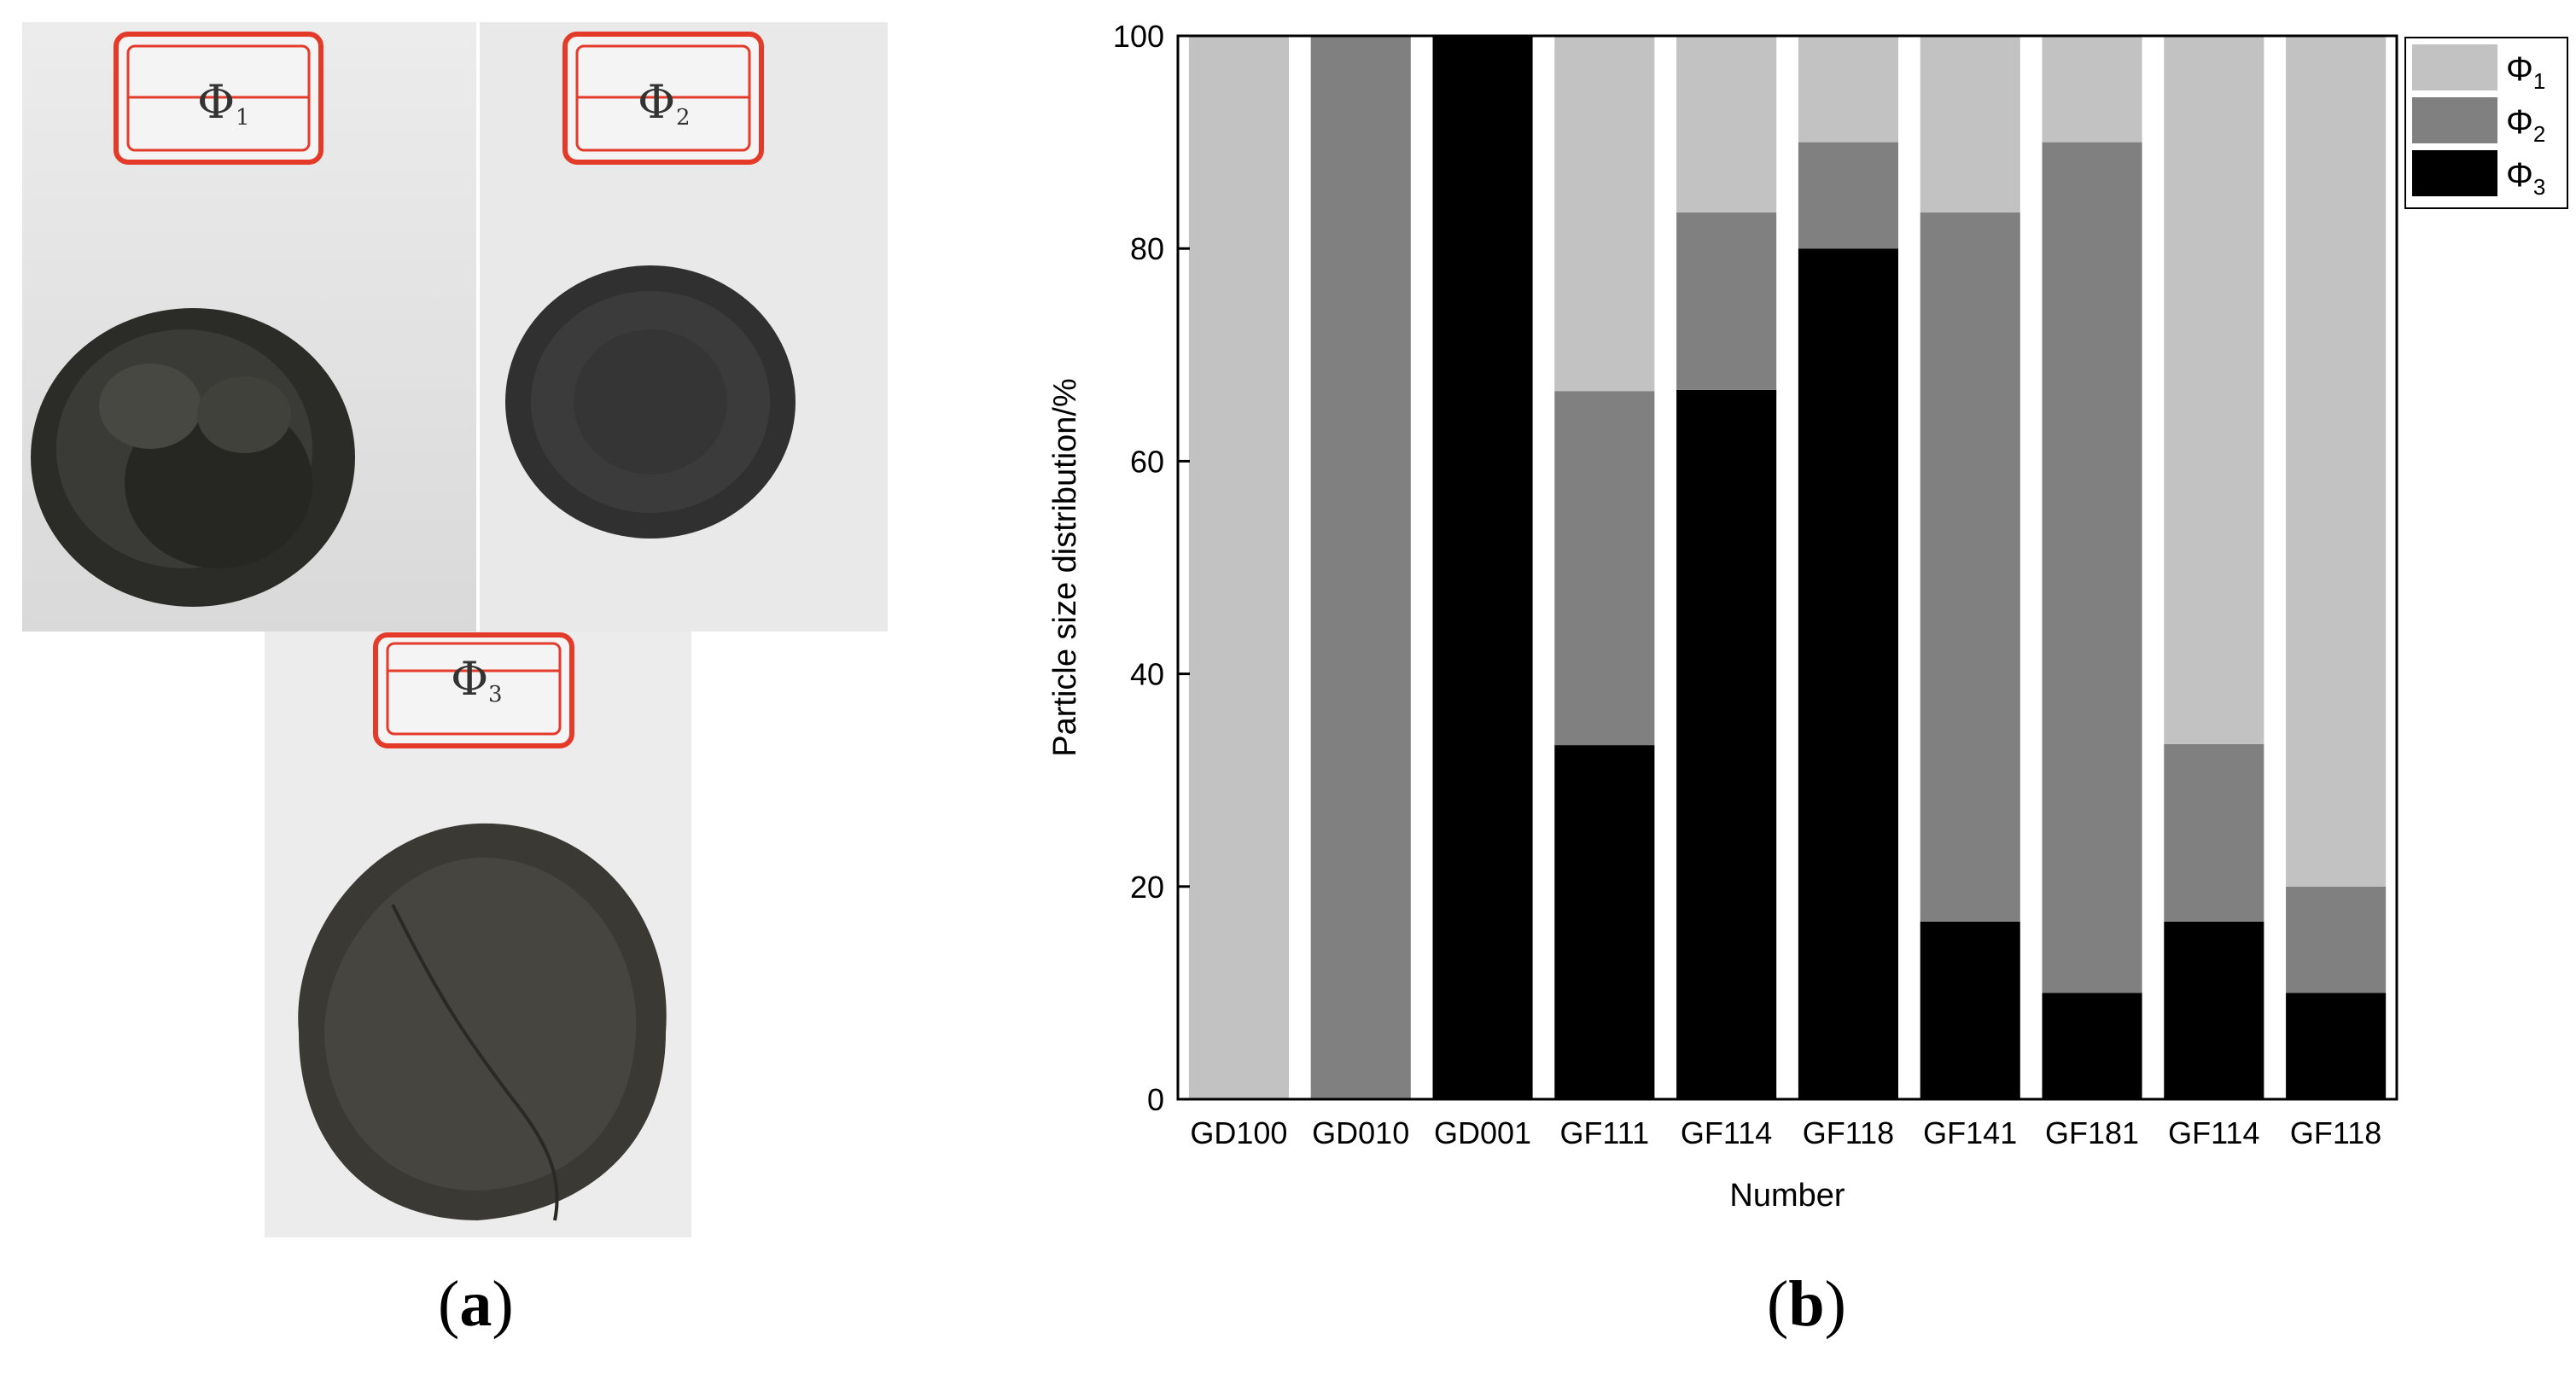  What do you see at coordinates (2454, 173) in the screenshot?
I see `legend-swatch-phi3` at bounding box center [2454, 173].